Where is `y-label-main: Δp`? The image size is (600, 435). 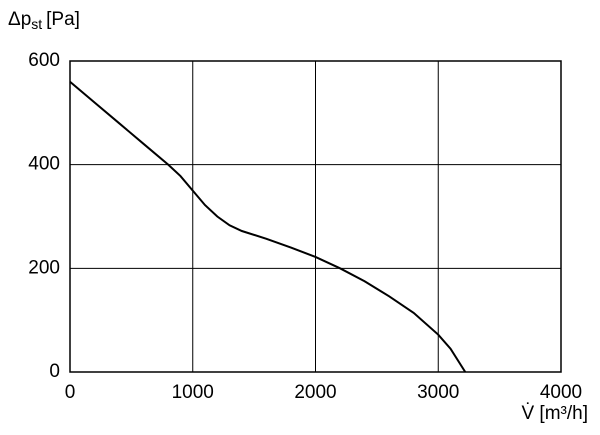
y-label-main: Δp is located at coordinates (19, 19).